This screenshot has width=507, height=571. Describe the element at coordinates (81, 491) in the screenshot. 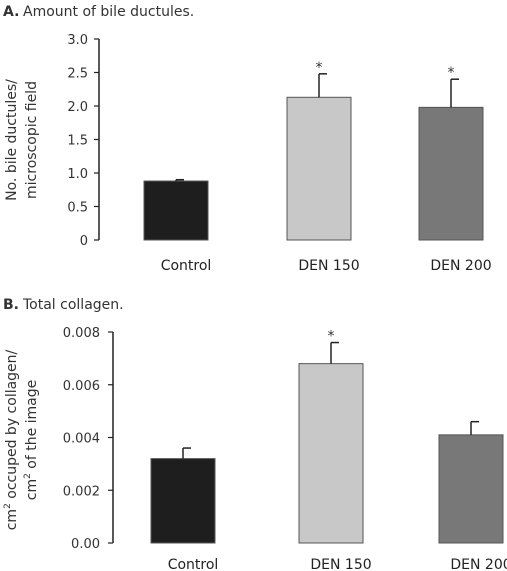

I see `panel-b-ytick-label: 0.002` at that location.